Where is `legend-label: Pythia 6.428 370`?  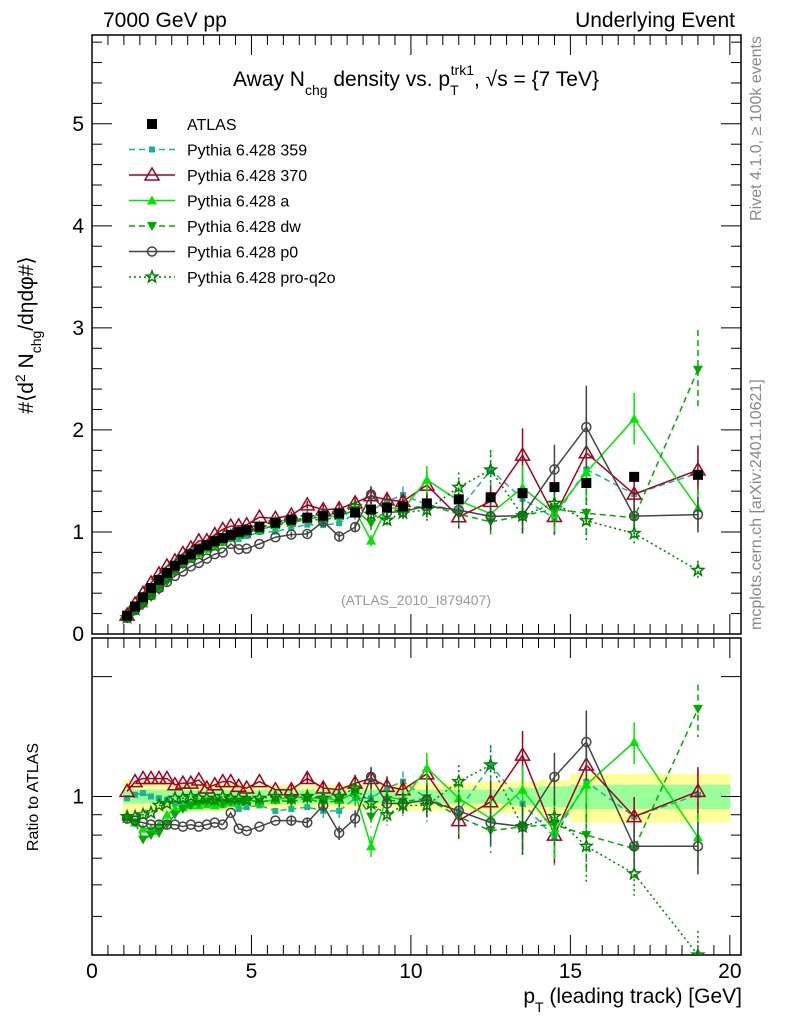
legend-label: Pythia 6.428 370 is located at coordinates (247, 176).